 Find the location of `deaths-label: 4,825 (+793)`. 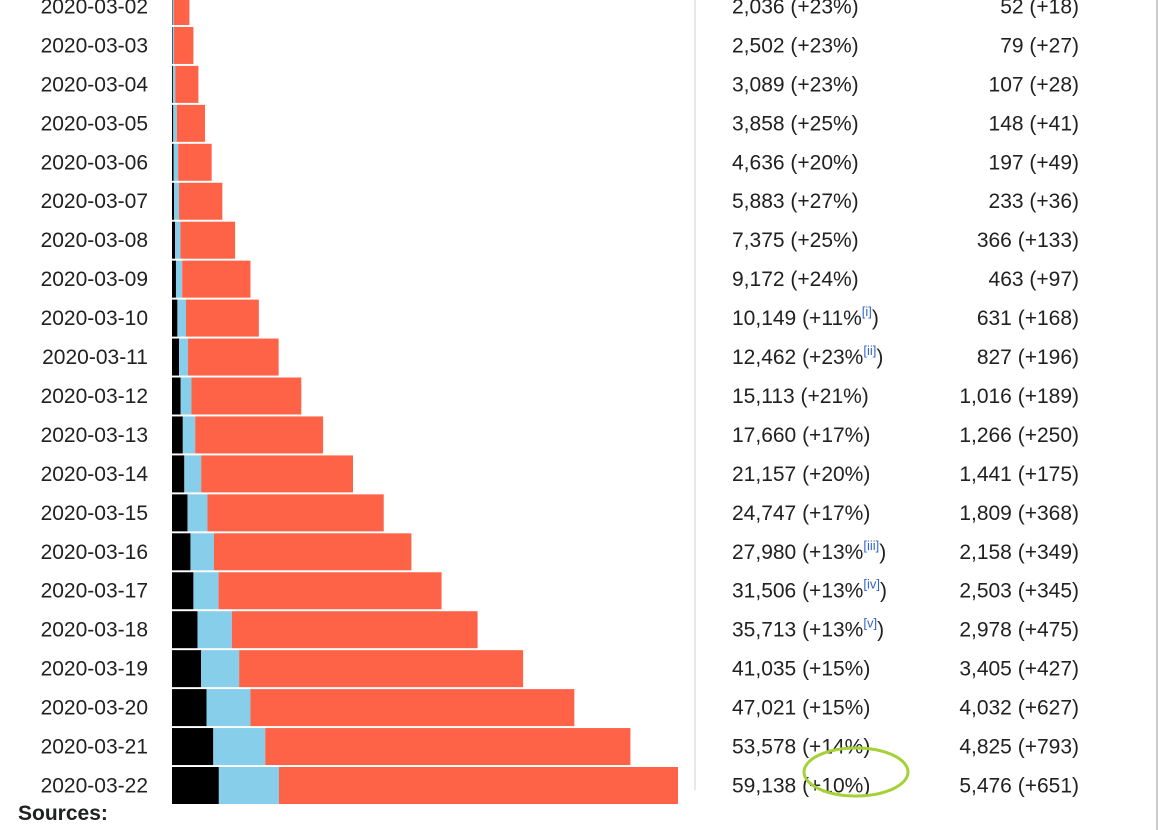

deaths-label: 4,825 (+793) is located at coordinates (1019, 747).